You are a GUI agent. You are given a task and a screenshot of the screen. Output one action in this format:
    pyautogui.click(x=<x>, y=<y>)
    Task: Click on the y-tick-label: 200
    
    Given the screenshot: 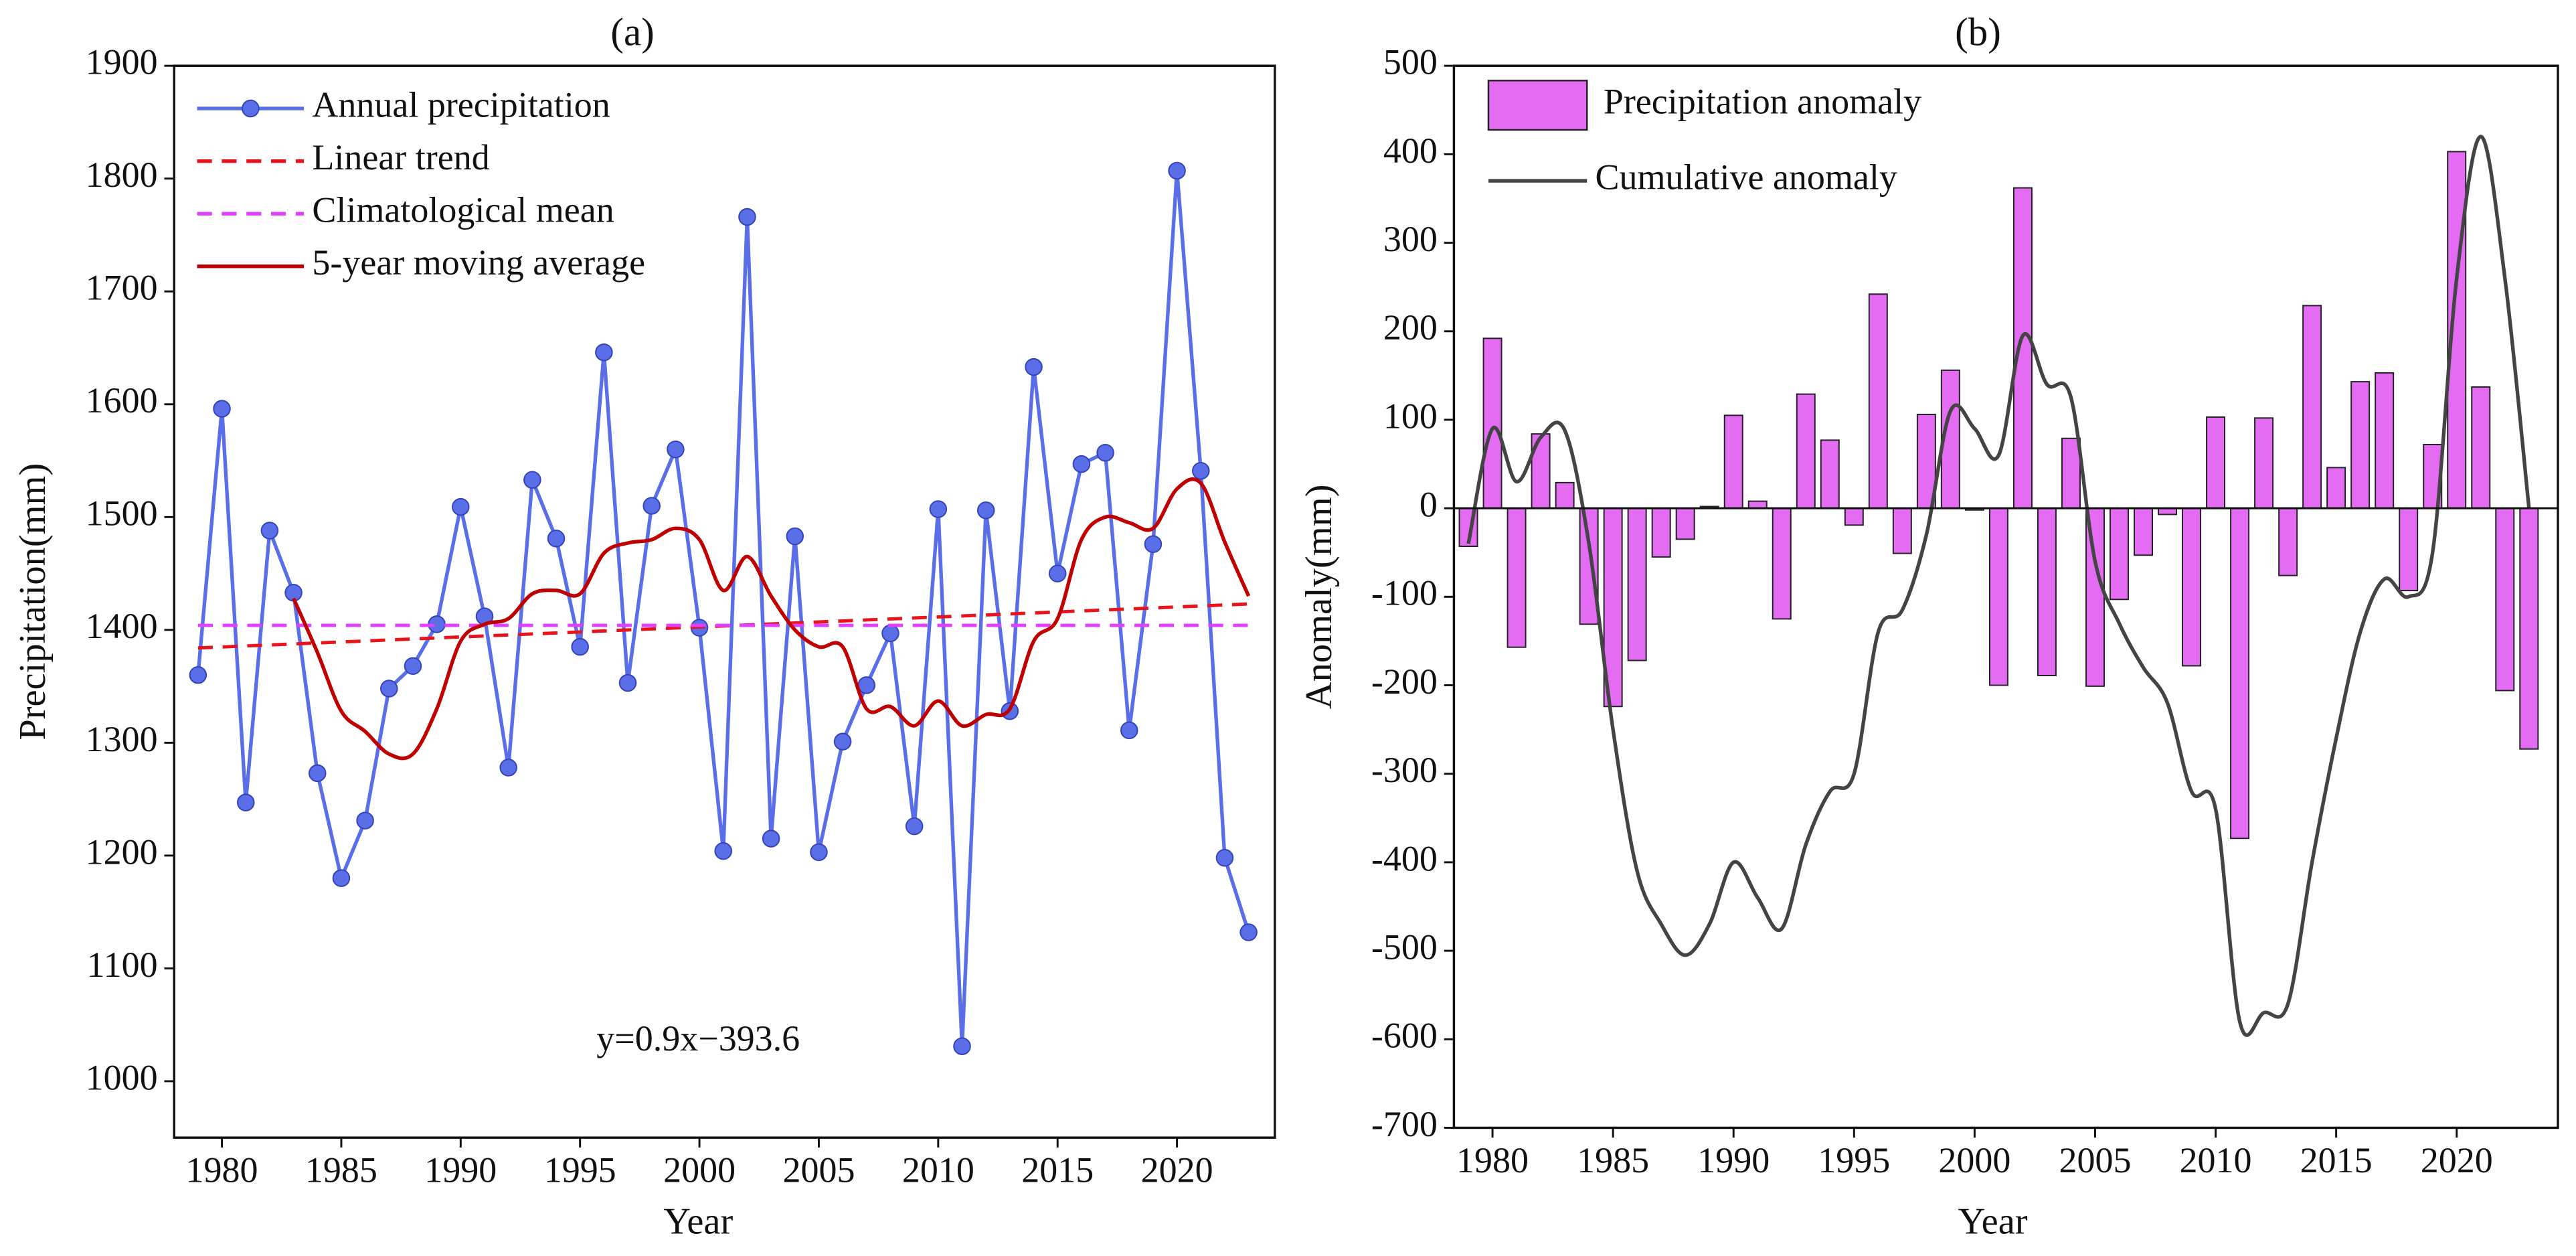 What is the action you would take?
    pyautogui.click(x=1410, y=327)
    